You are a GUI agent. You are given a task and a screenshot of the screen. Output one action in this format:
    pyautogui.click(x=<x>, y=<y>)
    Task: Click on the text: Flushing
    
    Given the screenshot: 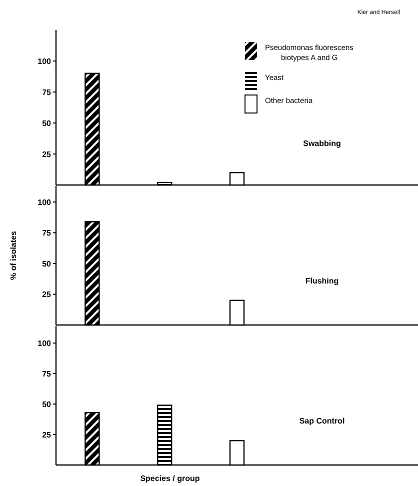 What is the action you would take?
    pyautogui.click(x=322, y=281)
    